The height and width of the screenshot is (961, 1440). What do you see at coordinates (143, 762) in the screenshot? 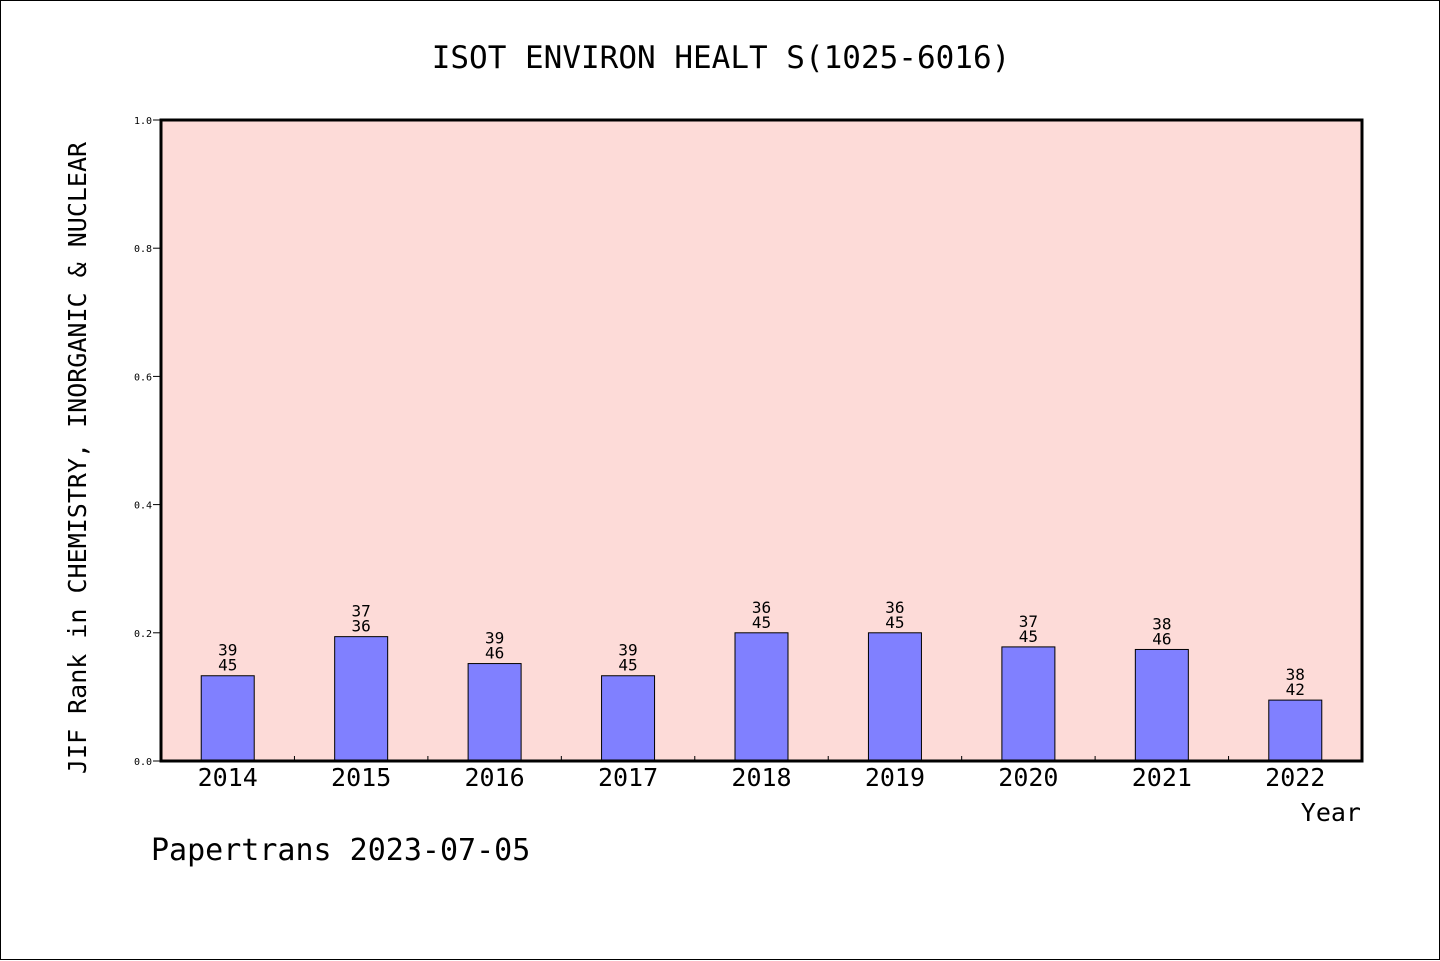
I see `y-tick-label: 0.0` at bounding box center [143, 762].